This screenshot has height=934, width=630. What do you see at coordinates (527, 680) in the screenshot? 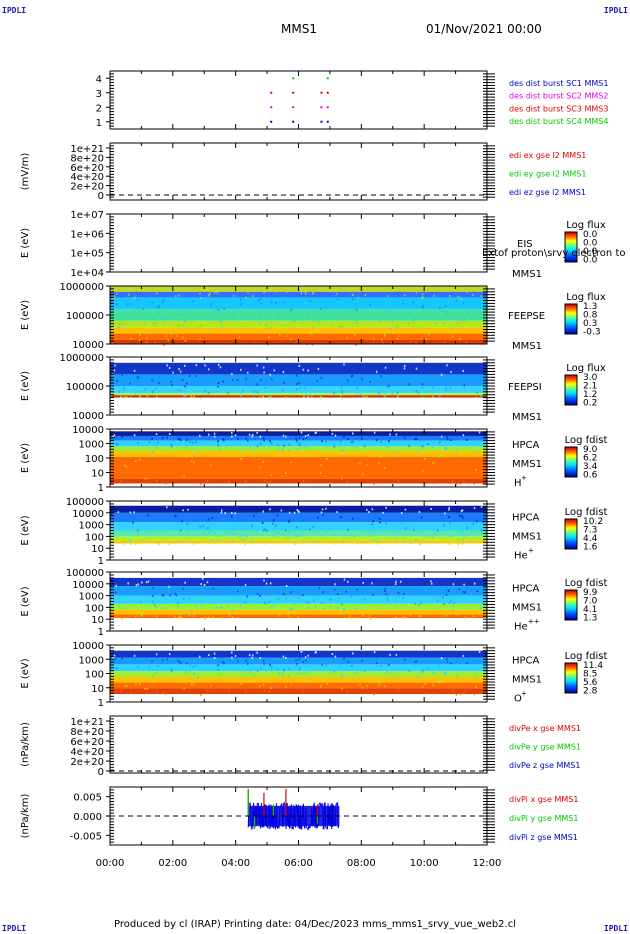
I see `hpca_o-spacecraft-label: MMS1` at bounding box center [527, 680].